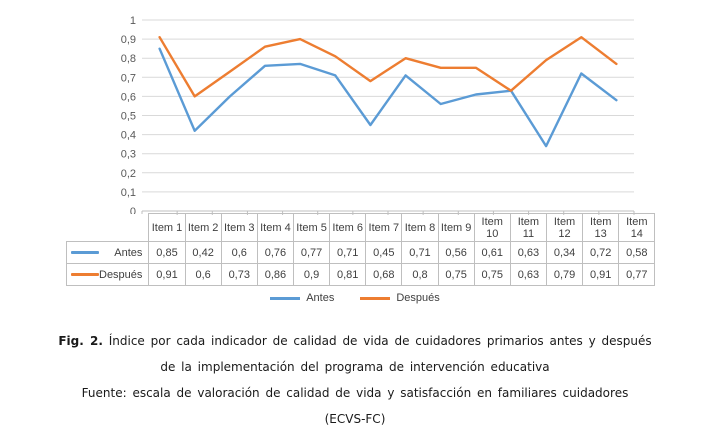 The width and height of the screenshot is (710, 432). Describe the element at coordinates (637, 252) in the screenshot. I see `table-cell: 0,58` at that location.